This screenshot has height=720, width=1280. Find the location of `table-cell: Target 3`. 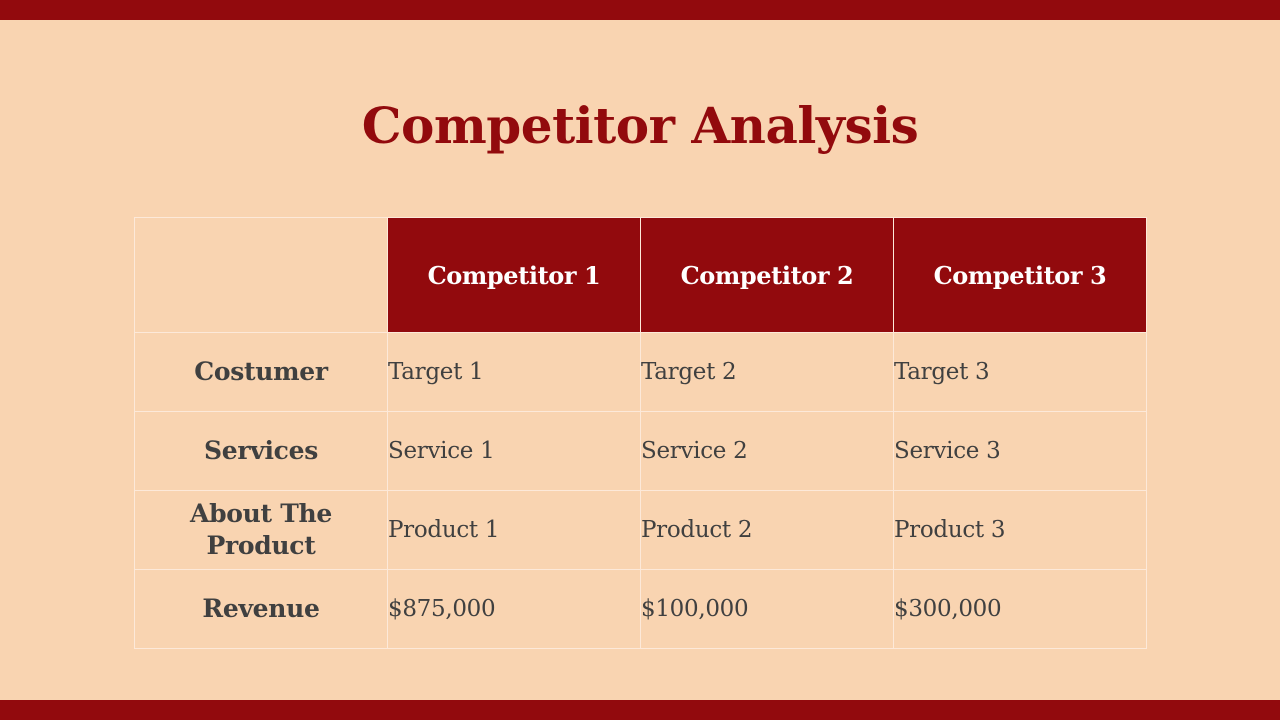

table-cell: Target 3 is located at coordinates (1020, 372).